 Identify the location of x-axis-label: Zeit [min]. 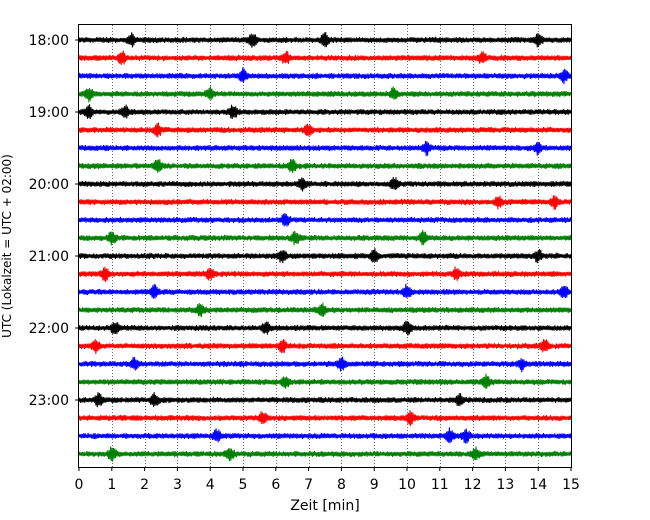
(324, 506).